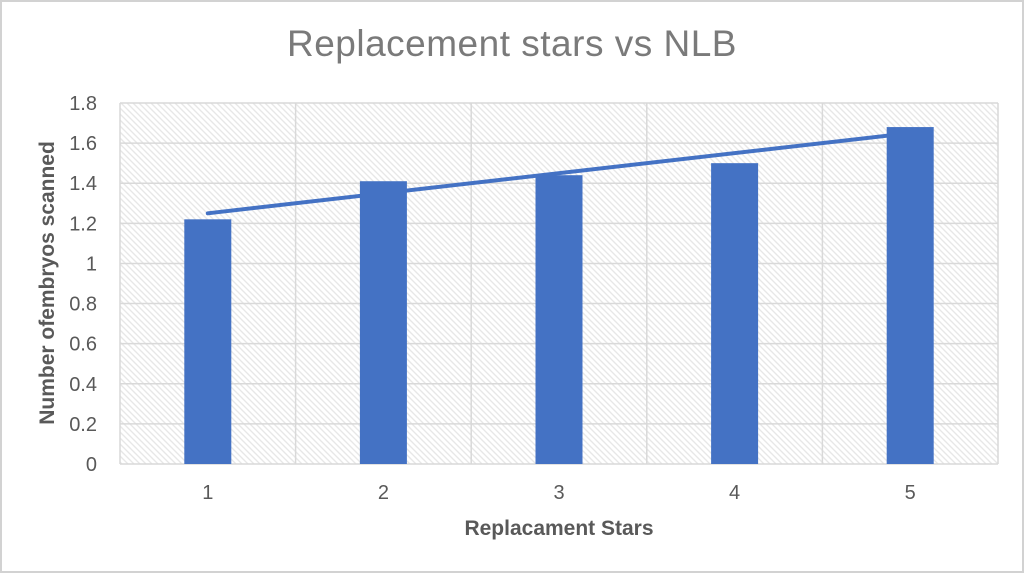 This screenshot has height=573, width=1024. What do you see at coordinates (383, 493) in the screenshot?
I see `x-tick-label: 2` at bounding box center [383, 493].